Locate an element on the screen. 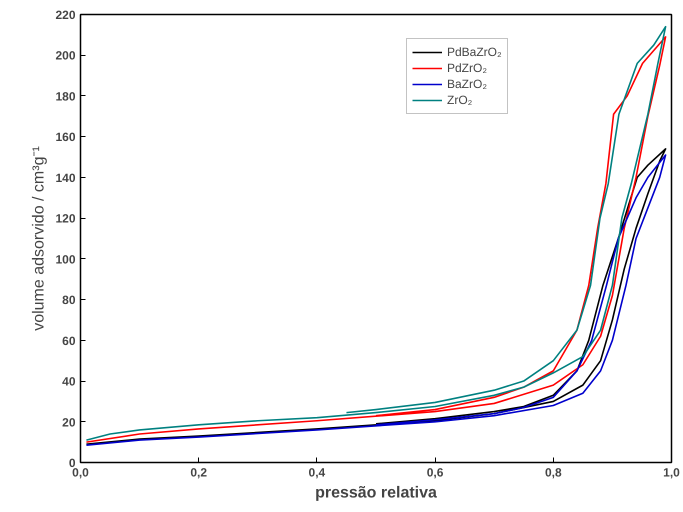  x-tick-label: 0,8 is located at coordinates (553, 473).